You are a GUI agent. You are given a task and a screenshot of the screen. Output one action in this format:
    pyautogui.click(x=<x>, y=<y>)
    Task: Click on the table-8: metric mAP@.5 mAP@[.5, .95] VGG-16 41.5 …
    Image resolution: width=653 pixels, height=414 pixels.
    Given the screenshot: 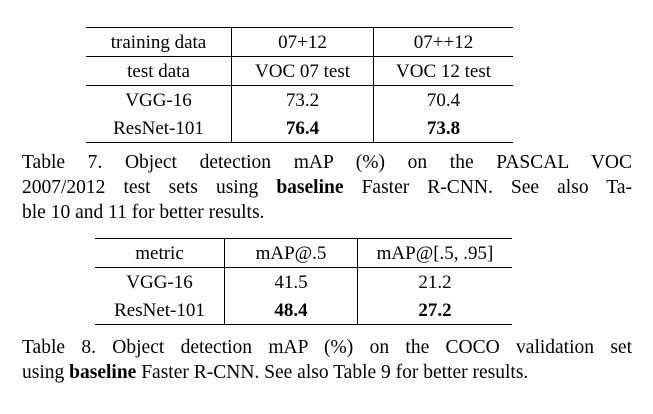 What is the action you would take?
    pyautogui.click(x=303, y=281)
    